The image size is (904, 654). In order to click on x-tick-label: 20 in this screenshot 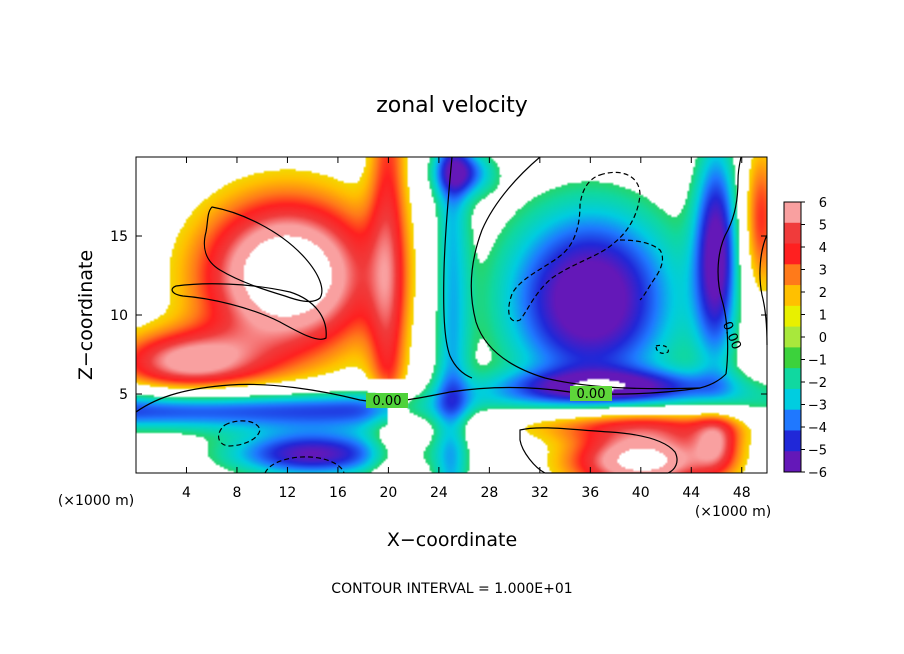, I will do `click(388, 493)`.